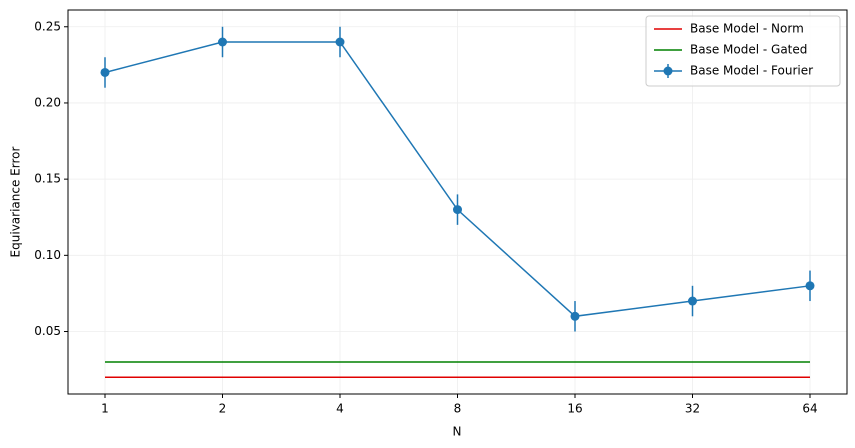 The width and height of the screenshot is (855, 448). What do you see at coordinates (340, 409) in the screenshot?
I see `x-tick-label: 4` at bounding box center [340, 409].